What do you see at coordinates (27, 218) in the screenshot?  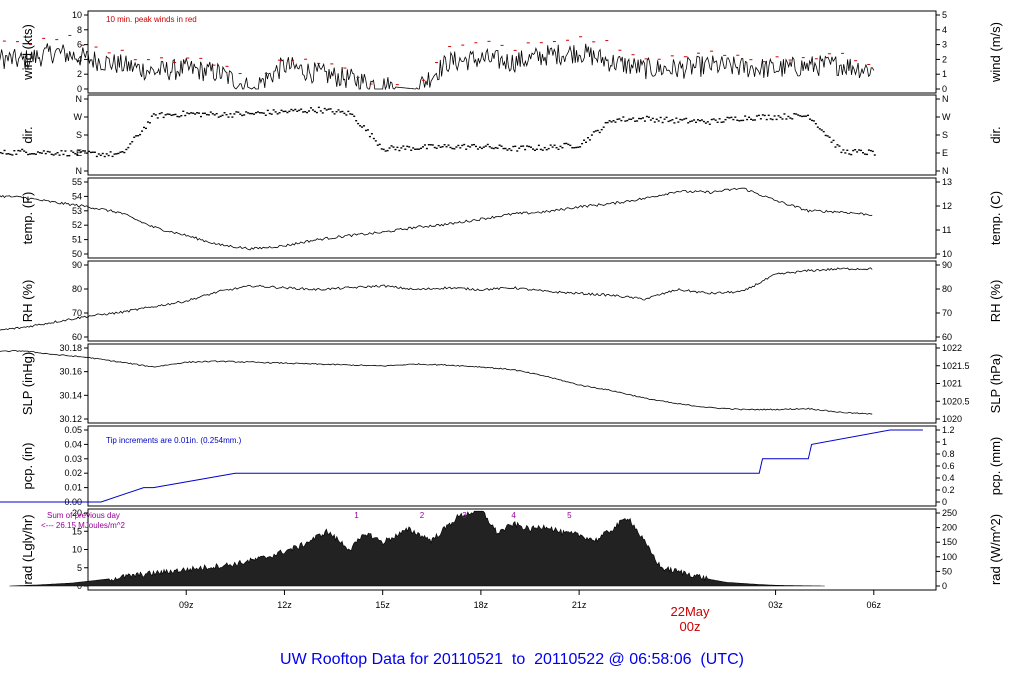 I see `temp-ylabel-left: temp. (F)` at bounding box center [27, 218].